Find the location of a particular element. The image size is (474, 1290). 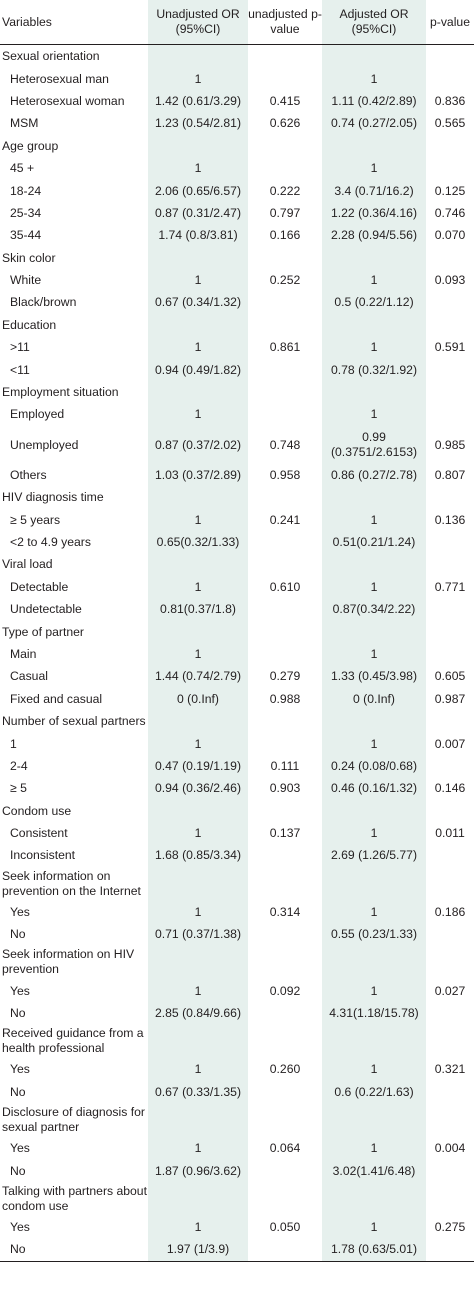

table-row: No 2.85 (0.84/9.66) 4.31(1.18/15.78) is located at coordinates (237, 1013).